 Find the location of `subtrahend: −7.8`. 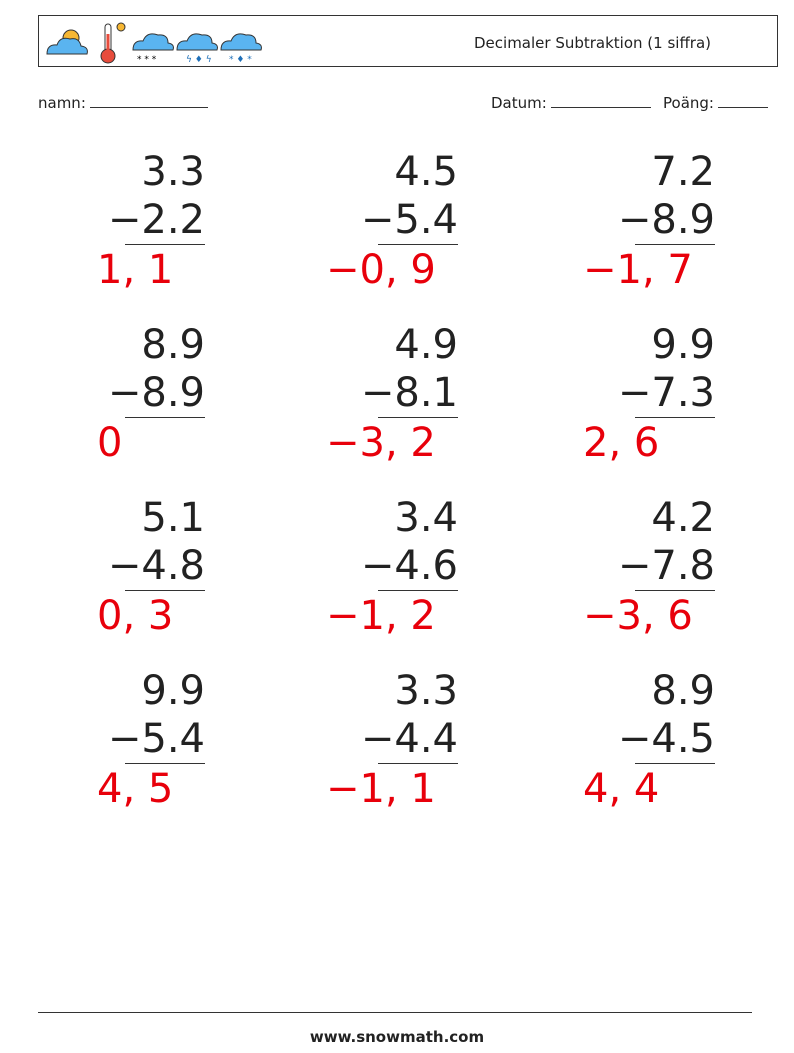

subtrahend: −7.8 is located at coordinates (666, 566).